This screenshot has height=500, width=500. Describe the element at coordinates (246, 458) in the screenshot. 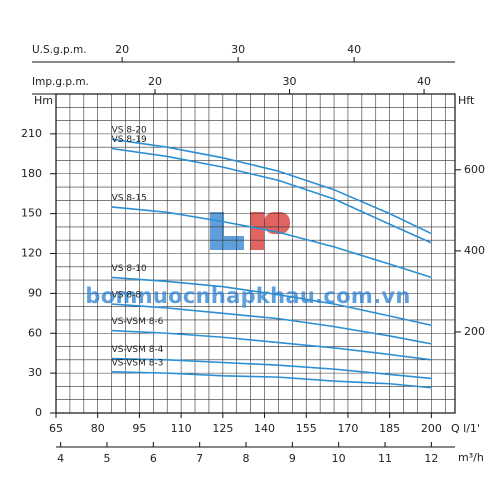

I see `axis-tick-label: 8` at that location.